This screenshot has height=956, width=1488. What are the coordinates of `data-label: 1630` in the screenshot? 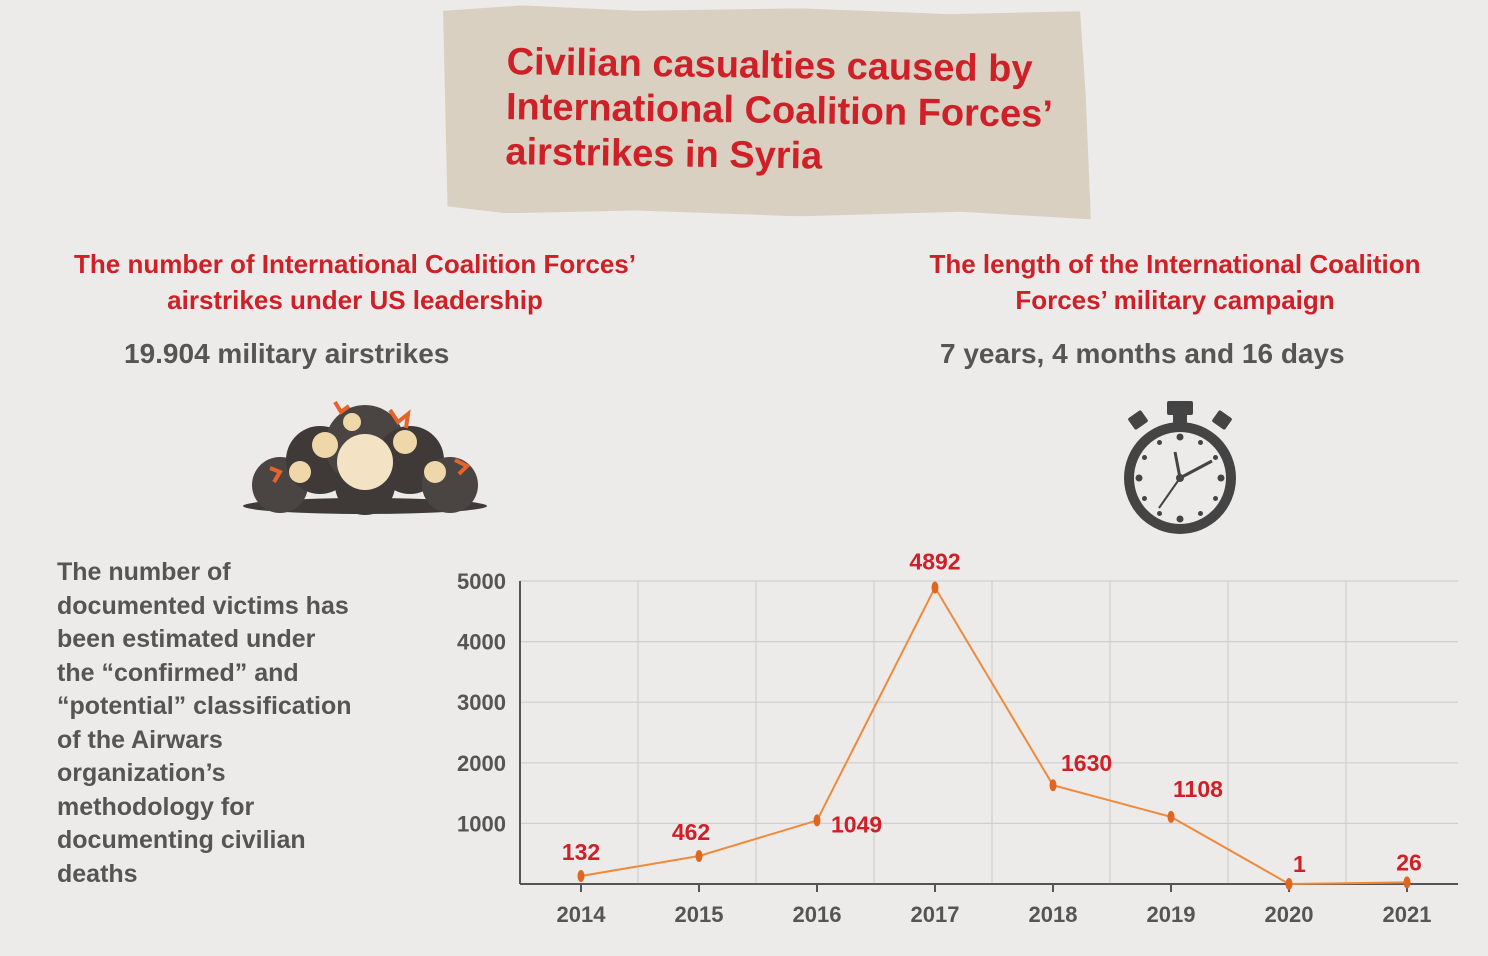 It's located at (1086, 763).